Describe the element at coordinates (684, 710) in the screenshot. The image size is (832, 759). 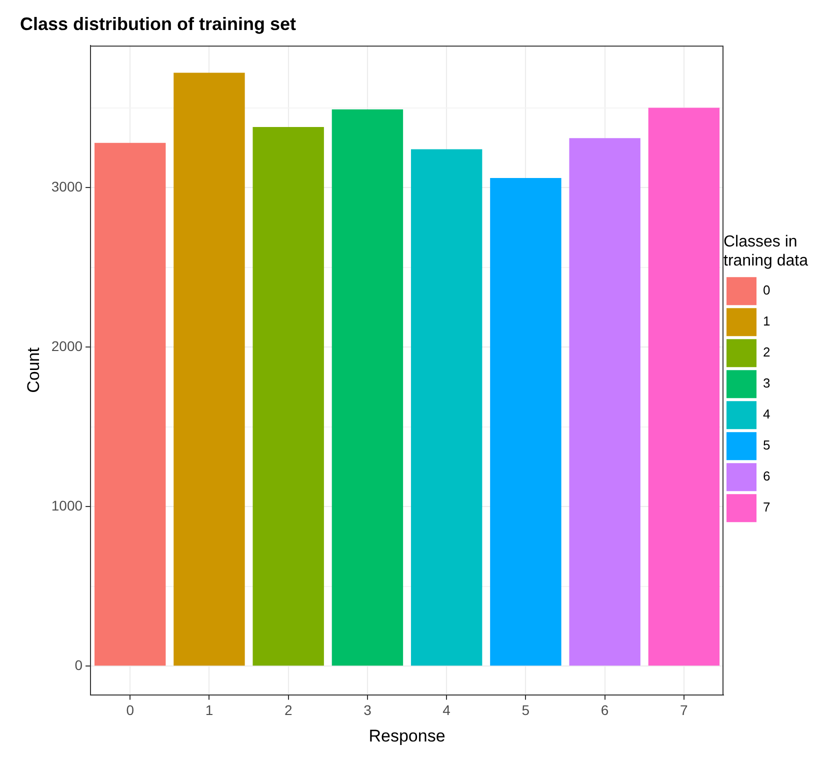
I see `x-tick-label: 7` at that location.